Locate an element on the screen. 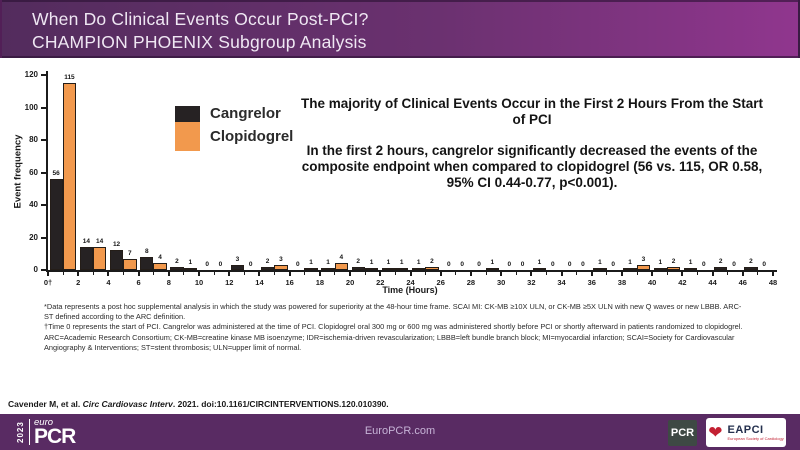 The height and width of the screenshot is (450, 800). x-tick-label: 36 is located at coordinates (591, 282).